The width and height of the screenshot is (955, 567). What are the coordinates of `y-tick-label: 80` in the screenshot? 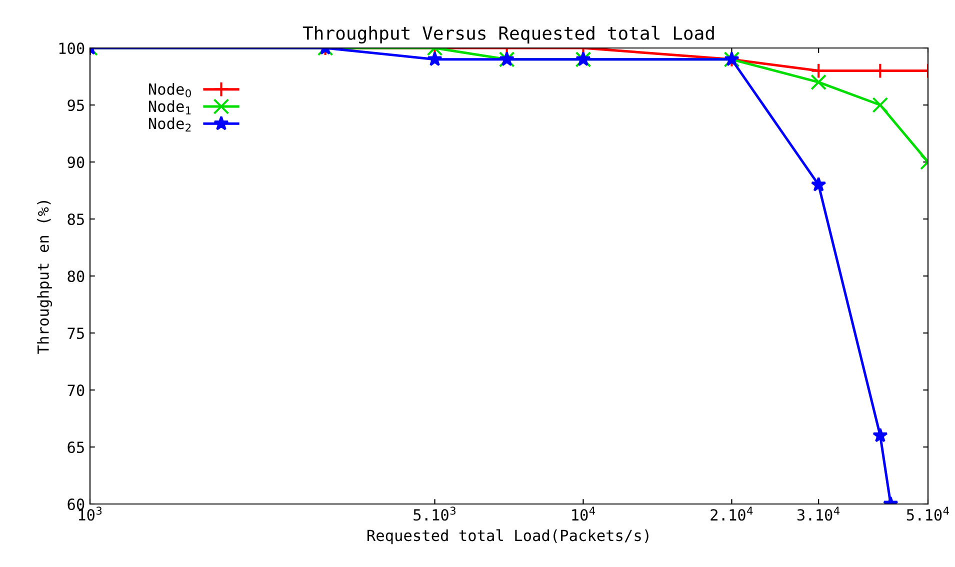 It's located at (76, 276).